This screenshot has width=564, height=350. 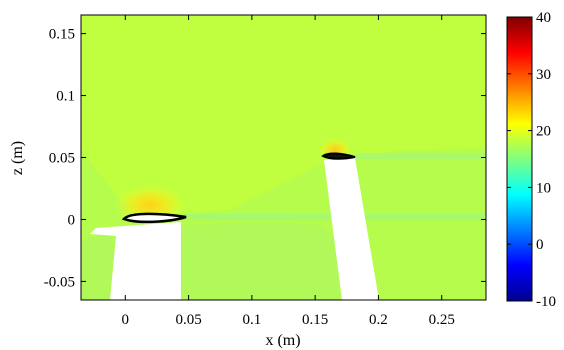 What do you see at coordinates (62, 35) in the screenshot?
I see `y-tick-label: 0.15` at bounding box center [62, 35].